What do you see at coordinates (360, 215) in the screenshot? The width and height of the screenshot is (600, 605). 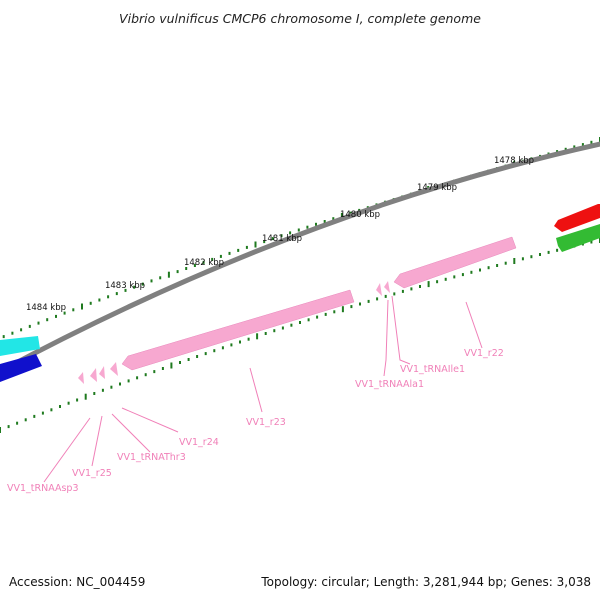 I see `position-label: 1480 kbp` at bounding box center [360, 215].